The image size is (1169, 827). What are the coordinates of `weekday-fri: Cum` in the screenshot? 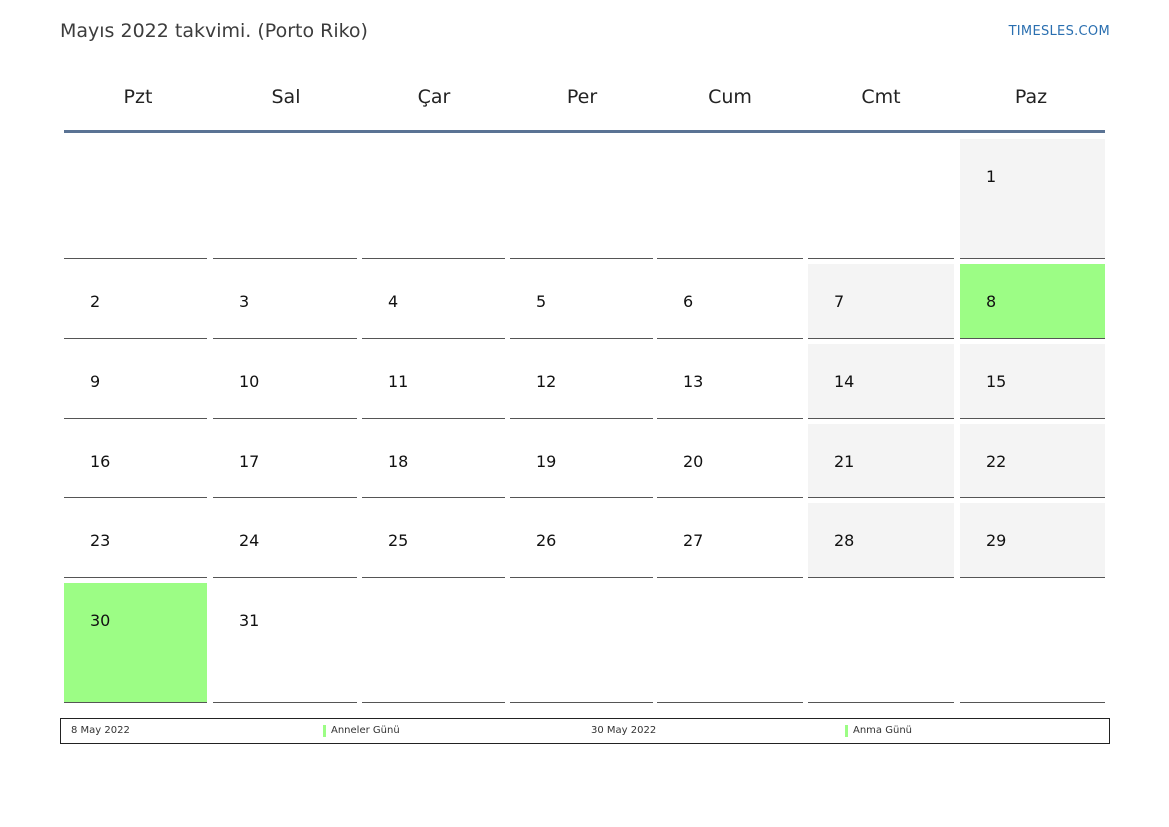 It's located at (730, 97).